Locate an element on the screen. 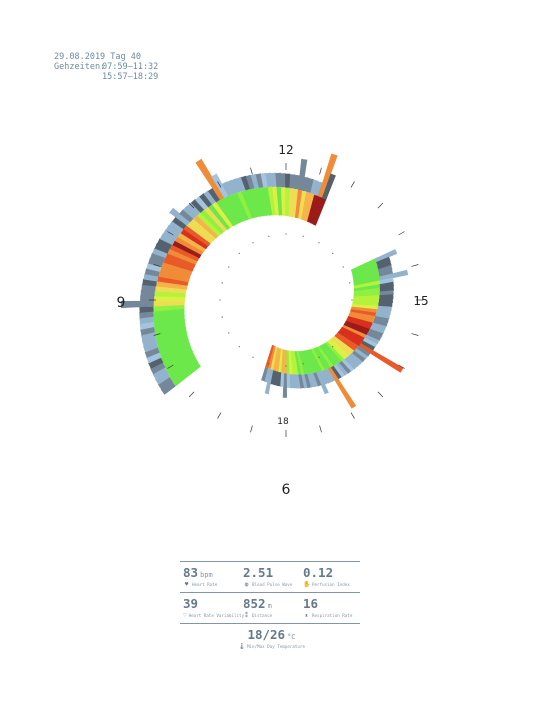 The image size is (540, 720). stat-respiration: 16 ᴥ Respiration Rate is located at coordinates (330, 608).